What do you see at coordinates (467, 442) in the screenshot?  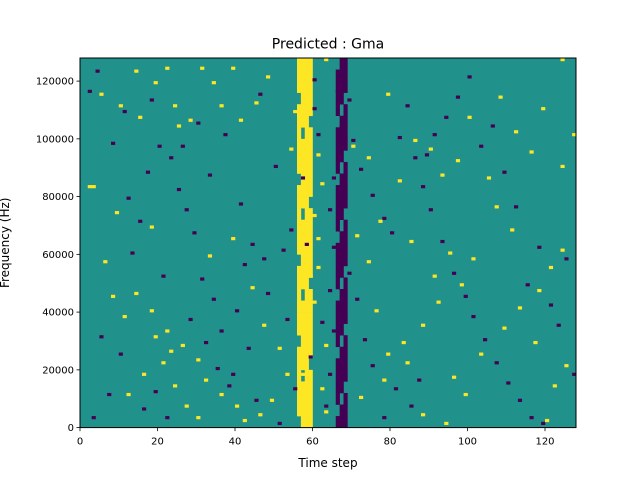 I see `x-tick-label: 100` at bounding box center [467, 442].